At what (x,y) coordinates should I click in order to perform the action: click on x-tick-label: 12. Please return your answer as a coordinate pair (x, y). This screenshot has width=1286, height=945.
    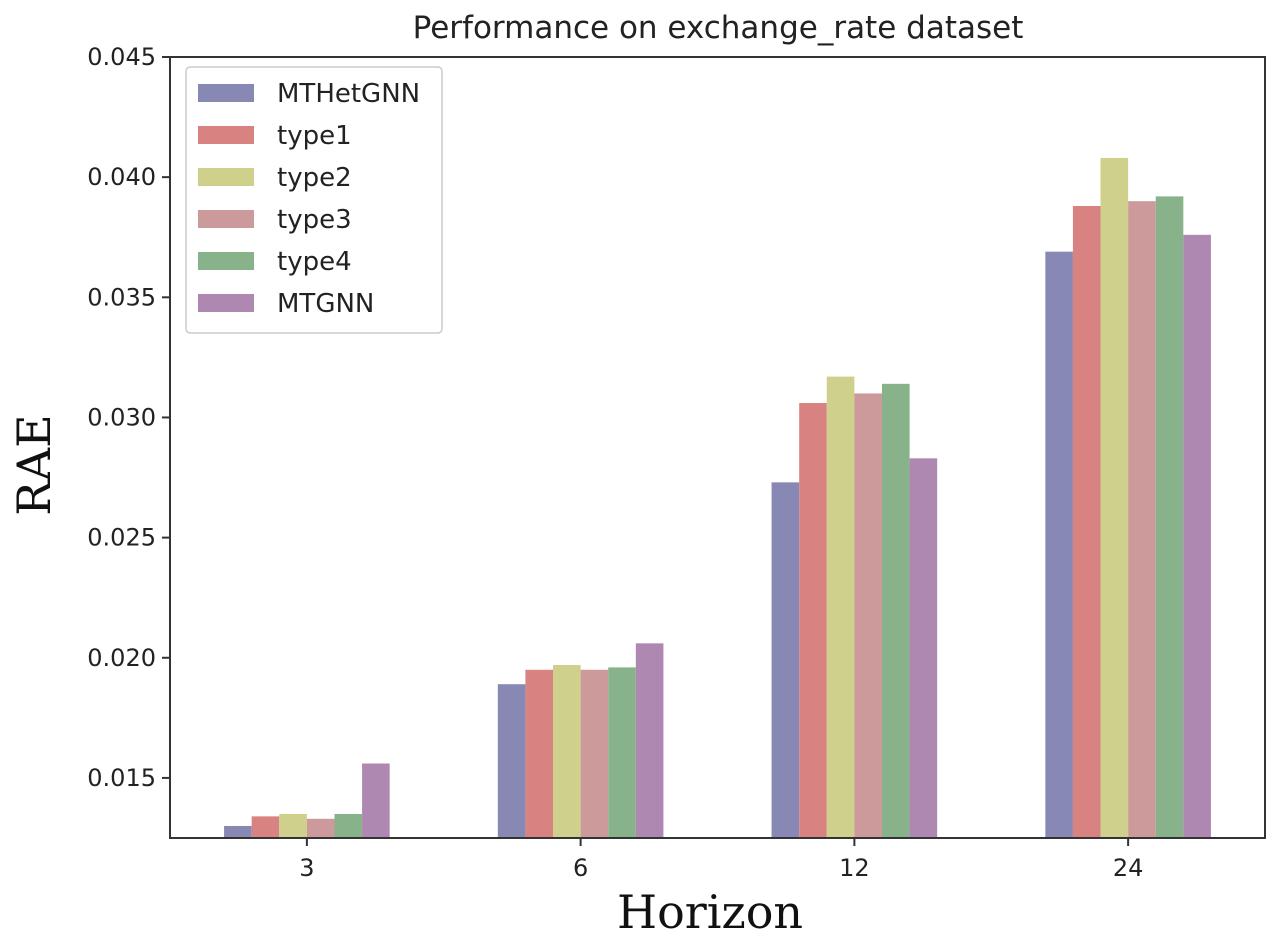
    Looking at the image, I should click on (854, 868).